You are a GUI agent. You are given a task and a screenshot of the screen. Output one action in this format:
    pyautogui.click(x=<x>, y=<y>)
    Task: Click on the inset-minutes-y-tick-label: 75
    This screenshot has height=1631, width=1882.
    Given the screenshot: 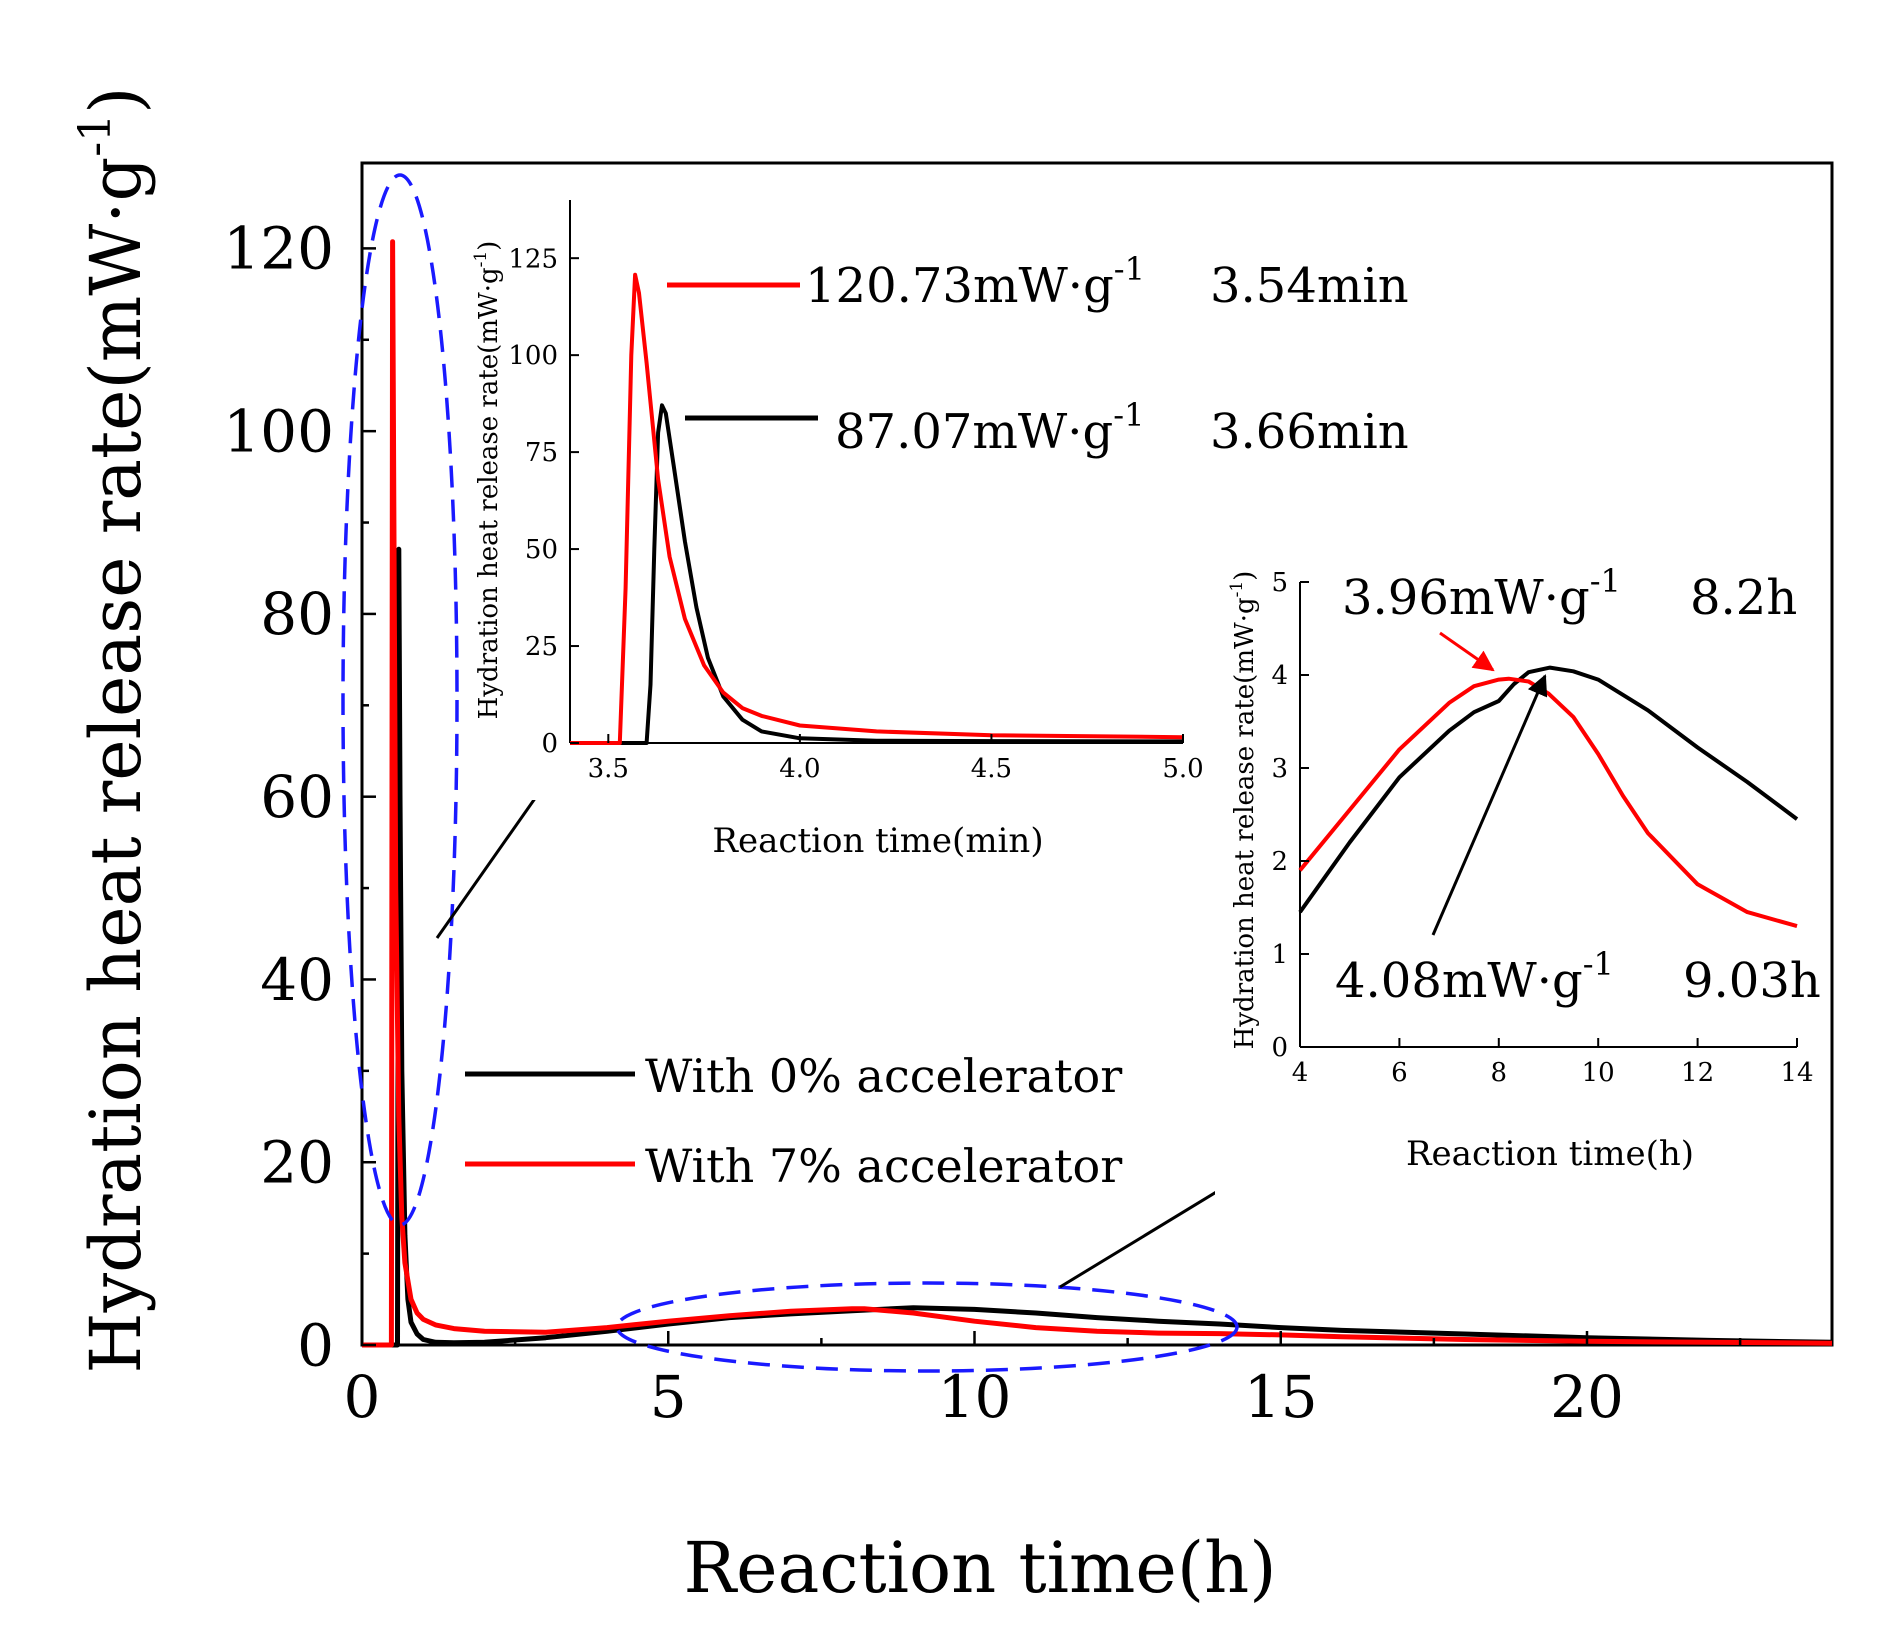 What is the action you would take?
    pyautogui.click(x=541, y=453)
    